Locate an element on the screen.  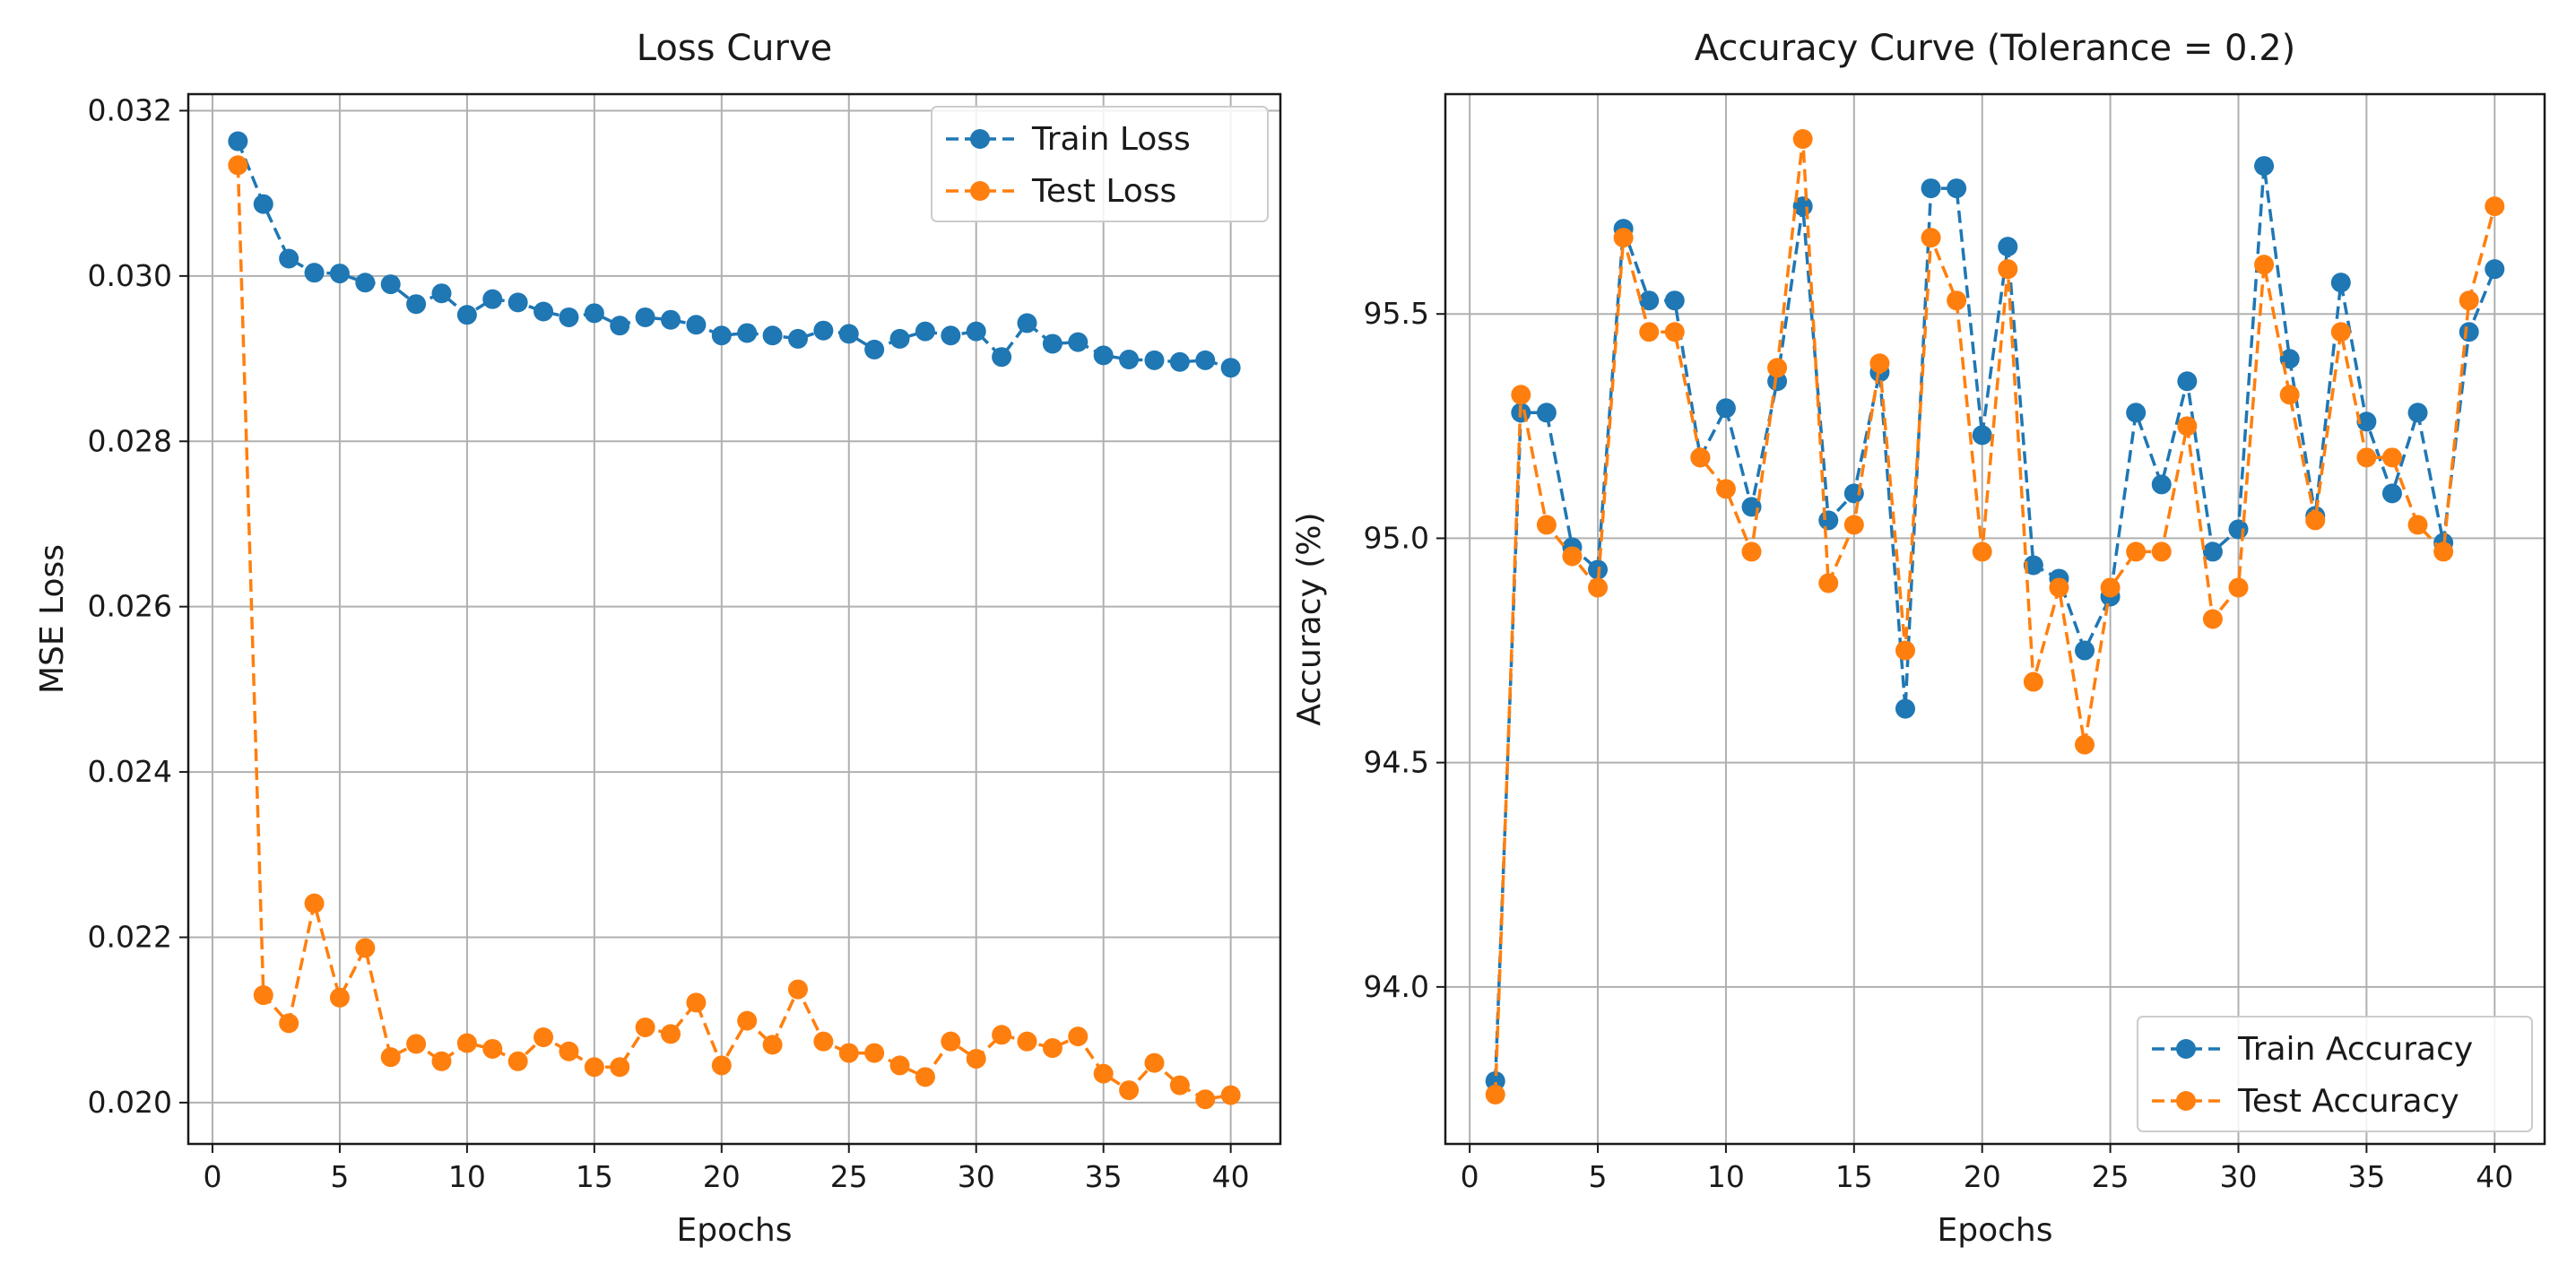
test-loss-legend-marker is located at coordinates (980, 191).